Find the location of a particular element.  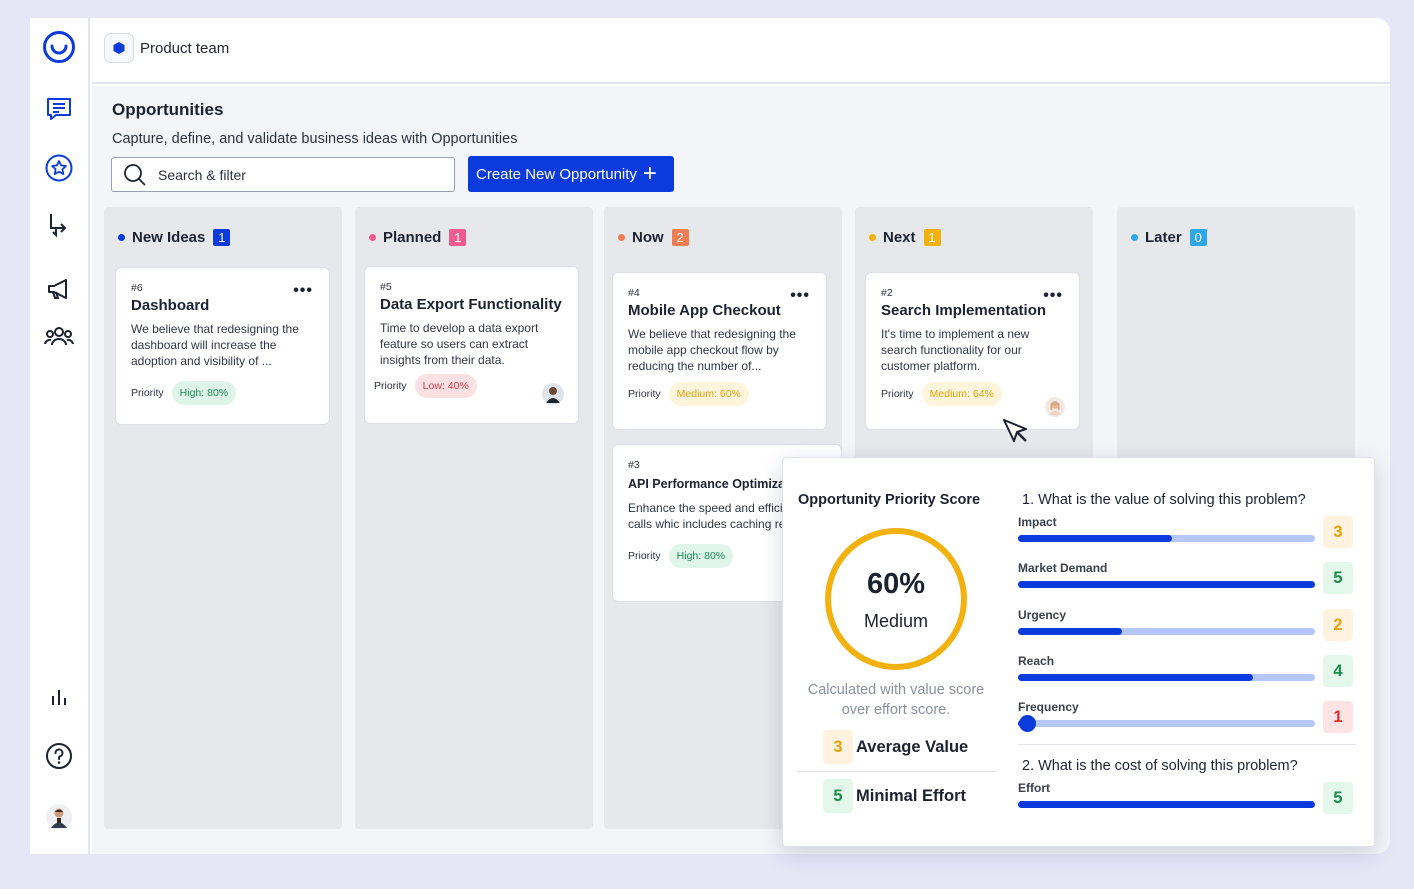

metric-score: 3 is located at coordinates (1338, 532).